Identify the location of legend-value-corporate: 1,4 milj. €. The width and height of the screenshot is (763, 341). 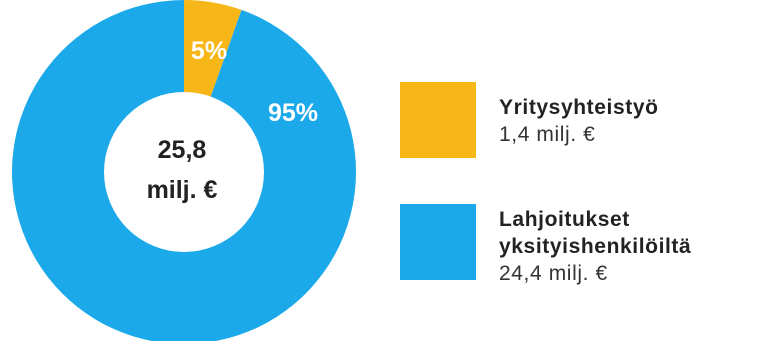
(547, 134).